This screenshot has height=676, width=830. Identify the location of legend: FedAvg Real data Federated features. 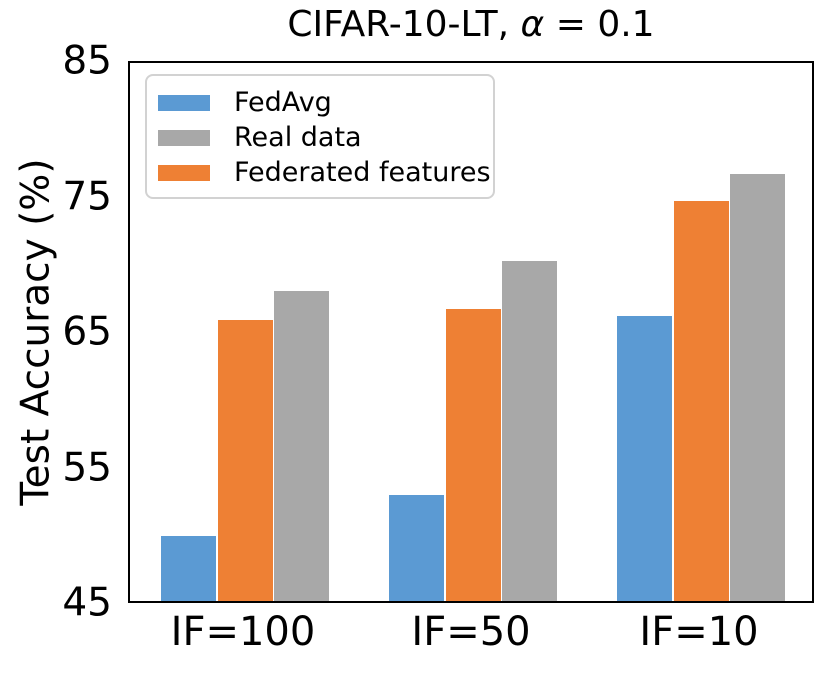
(320, 136).